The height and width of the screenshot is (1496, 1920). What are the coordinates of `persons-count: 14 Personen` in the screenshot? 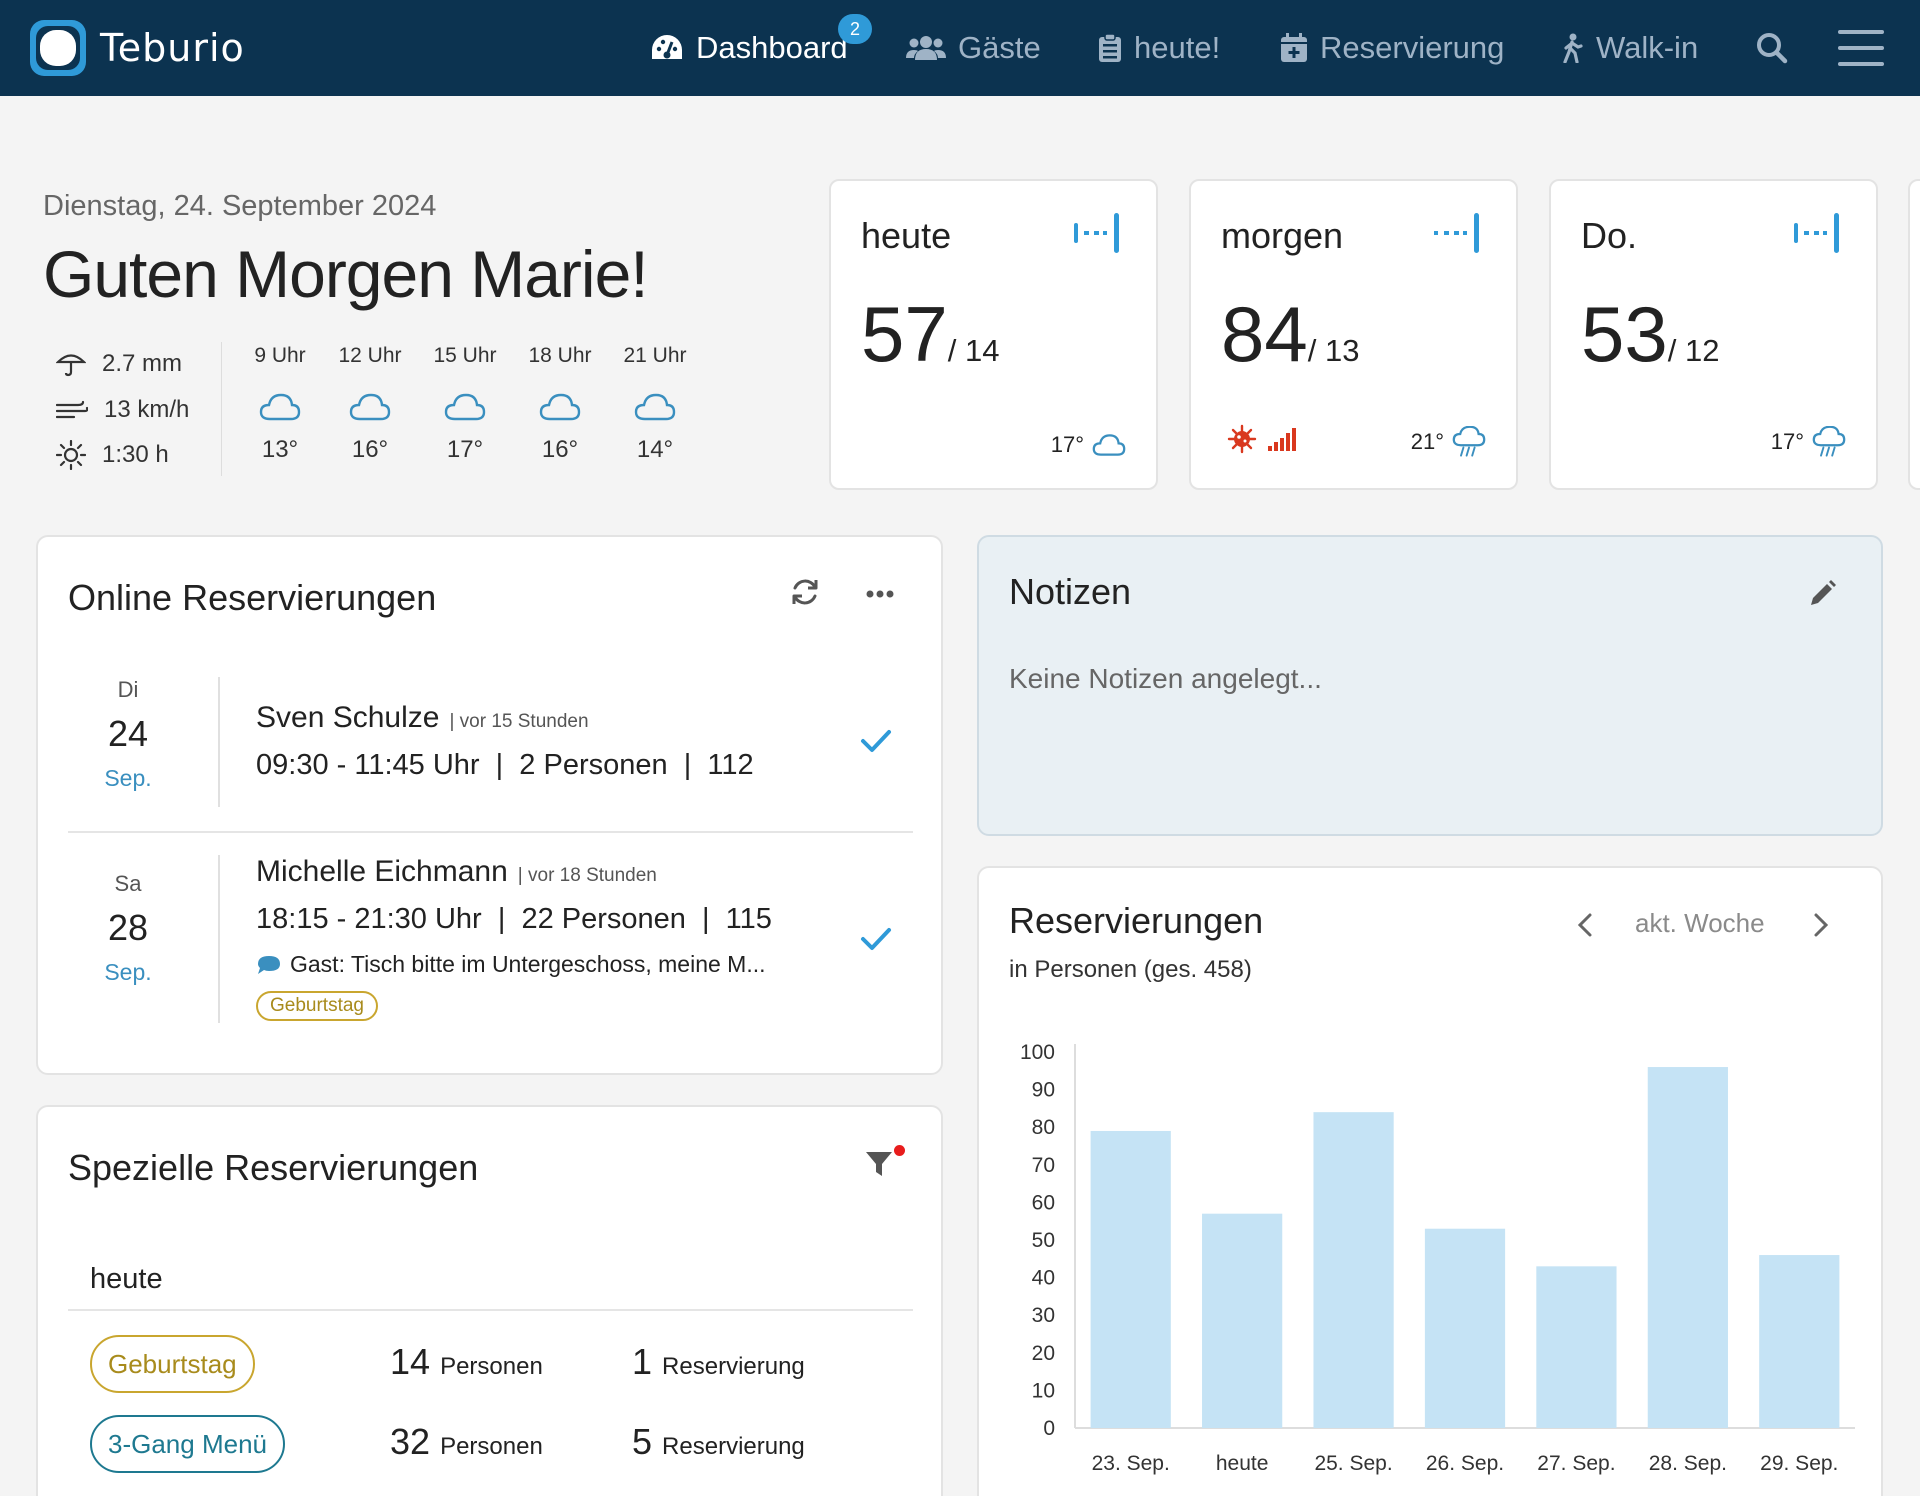 It's located at (466, 1361).